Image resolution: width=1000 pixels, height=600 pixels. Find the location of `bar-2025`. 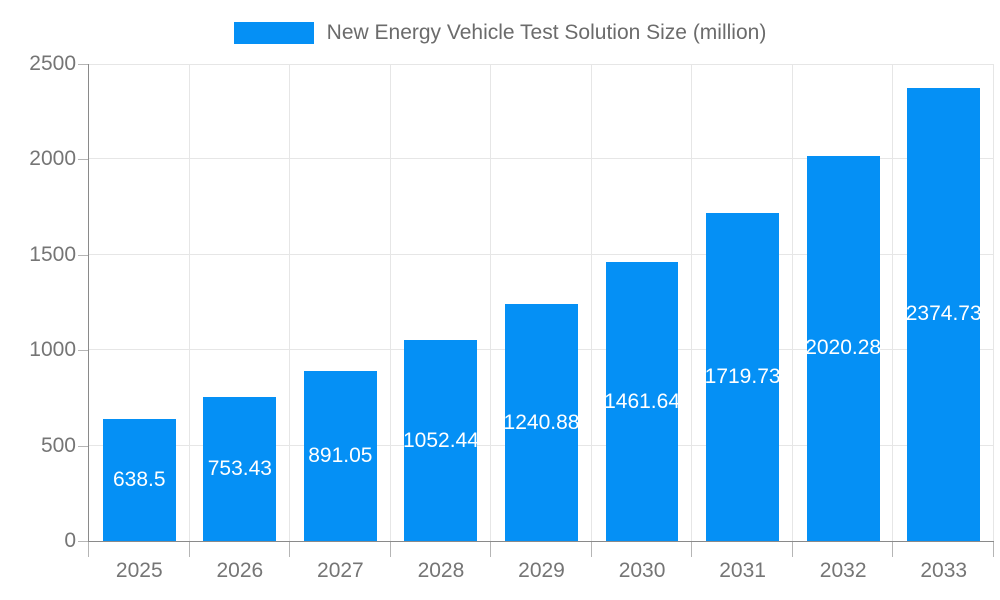

bar-2025 is located at coordinates (139, 480).